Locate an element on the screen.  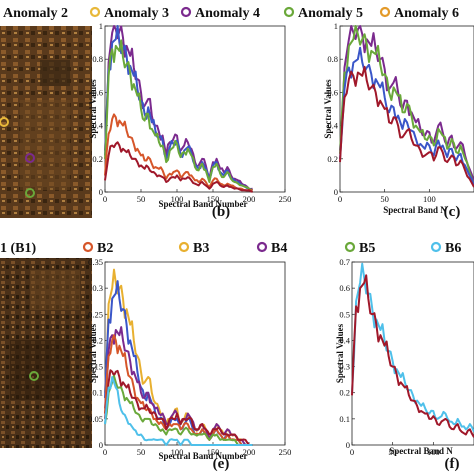
y-tick-label: 0.8 is located at coordinates (97, 59).